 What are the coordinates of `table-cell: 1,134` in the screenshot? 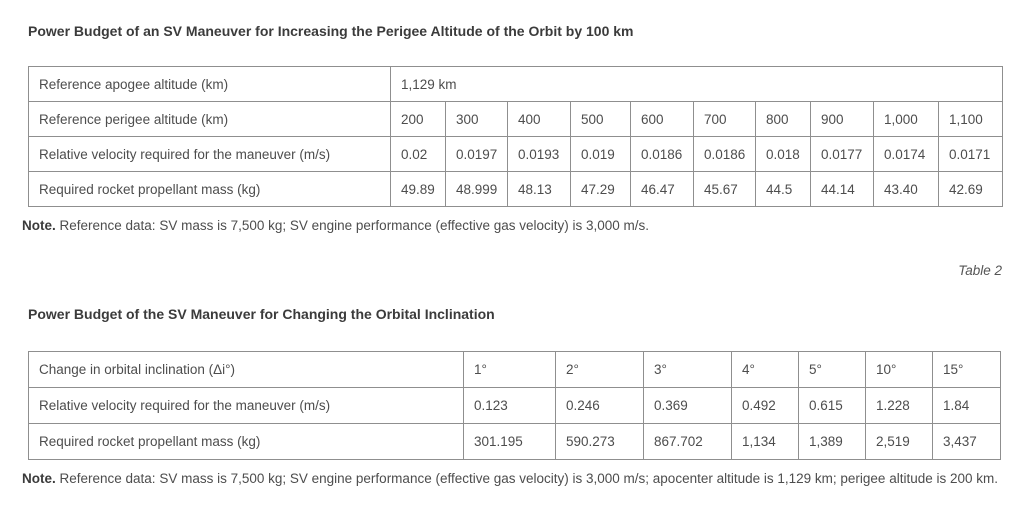 It's located at (765, 441).